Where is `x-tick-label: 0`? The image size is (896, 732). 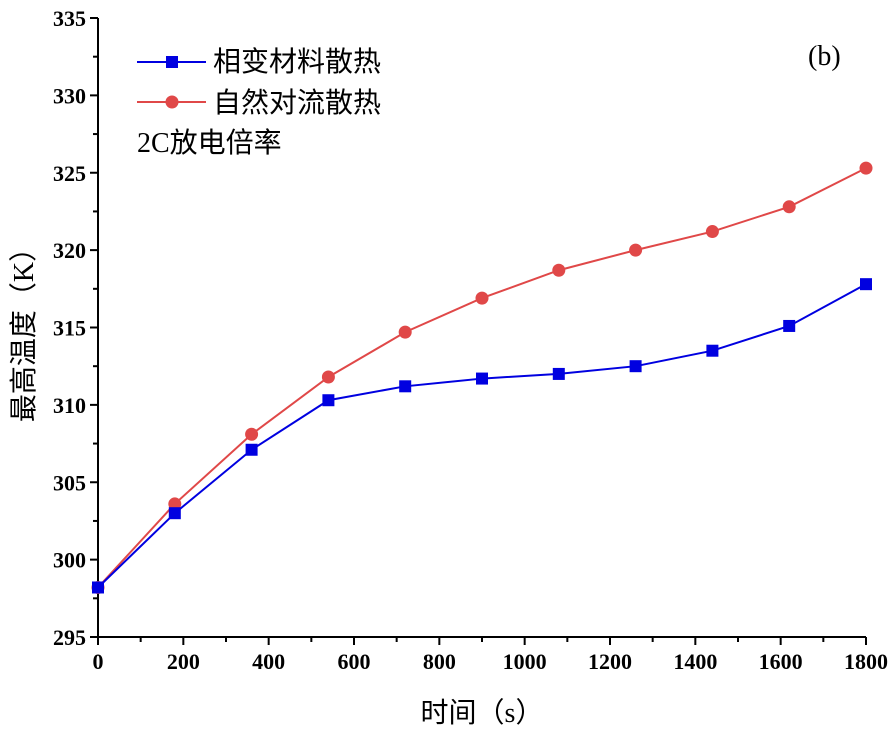 x-tick-label: 0 is located at coordinates (98, 661).